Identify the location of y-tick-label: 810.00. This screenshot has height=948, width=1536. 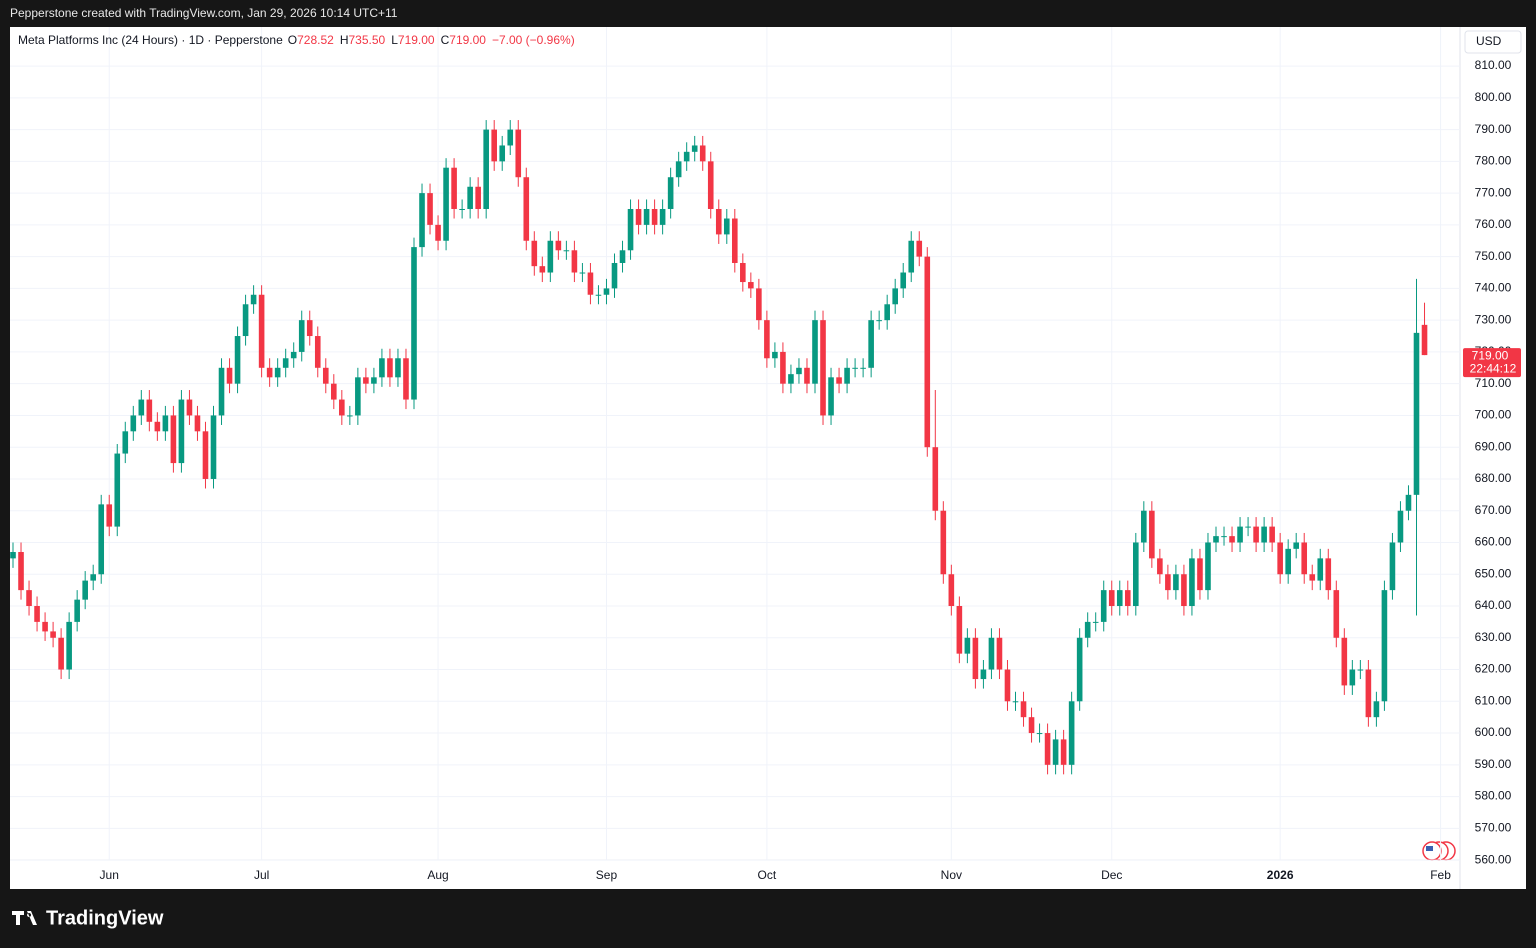
(1493, 65).